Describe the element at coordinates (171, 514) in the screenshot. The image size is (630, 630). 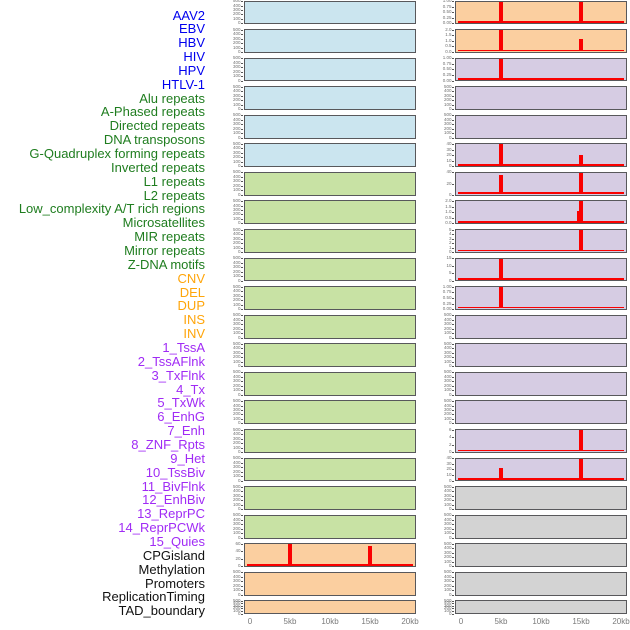
I see `track-label: 13_ReprPC` at that location.